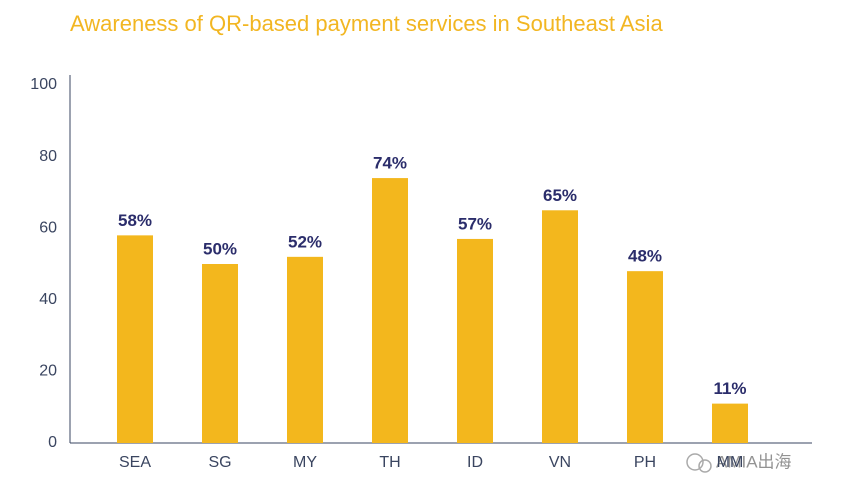 Image resolution: width=852 pixels, height=499 pixels. What do you see at coordinates (48, 156) in the screenshot?
I see `y-tick-label: 80` at bounding box center [48, 156].